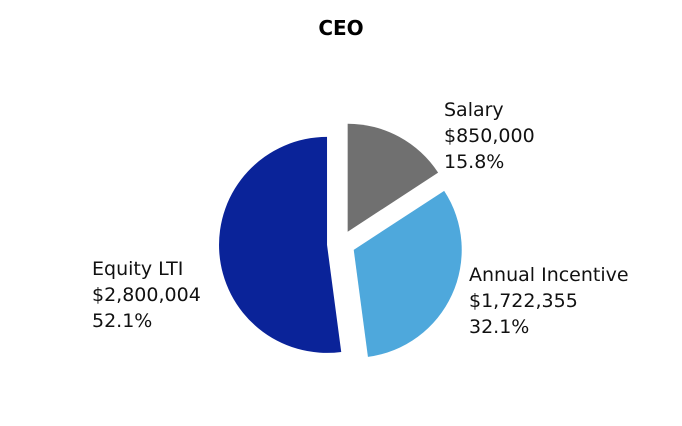  Describe the element at coordinates (393, 177) in the screenshot. I see `pie-slice-salary` at that location.